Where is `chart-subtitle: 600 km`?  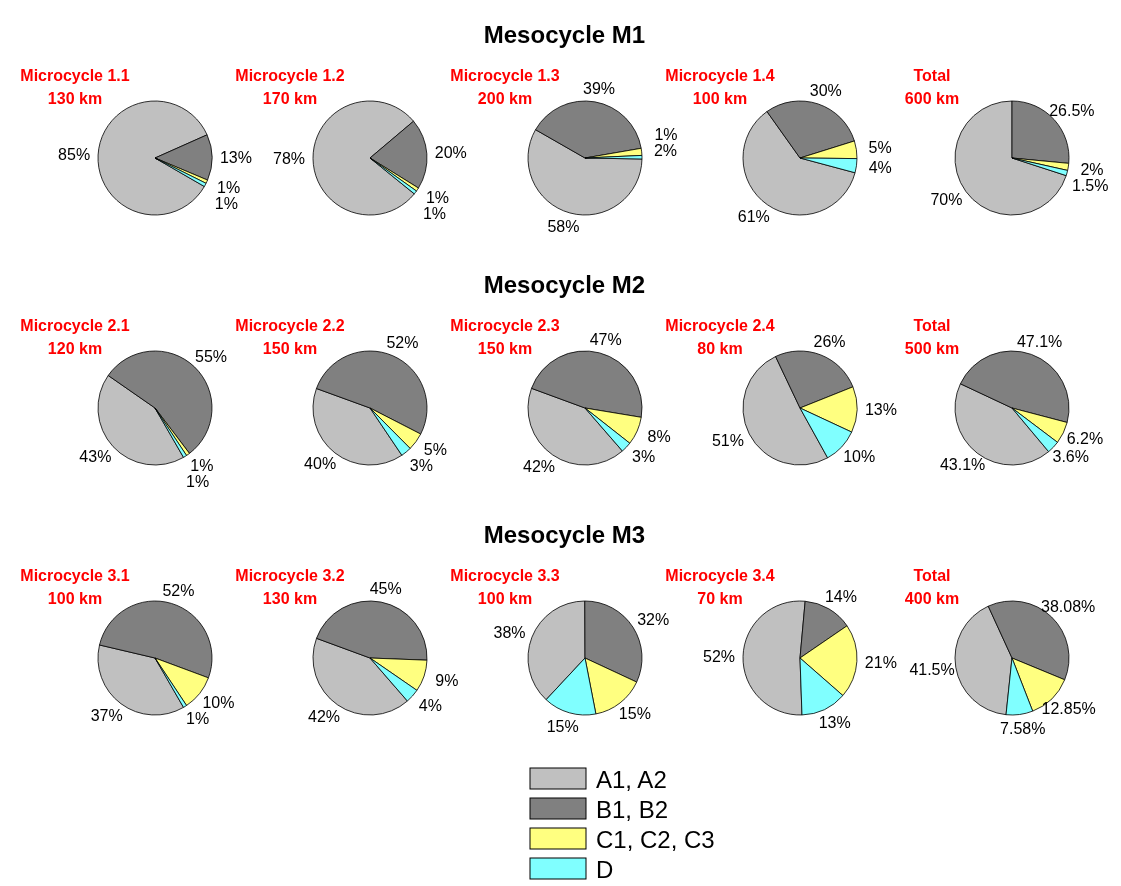
chart-subtitle: 600 km is located at coordinates (932, 98).